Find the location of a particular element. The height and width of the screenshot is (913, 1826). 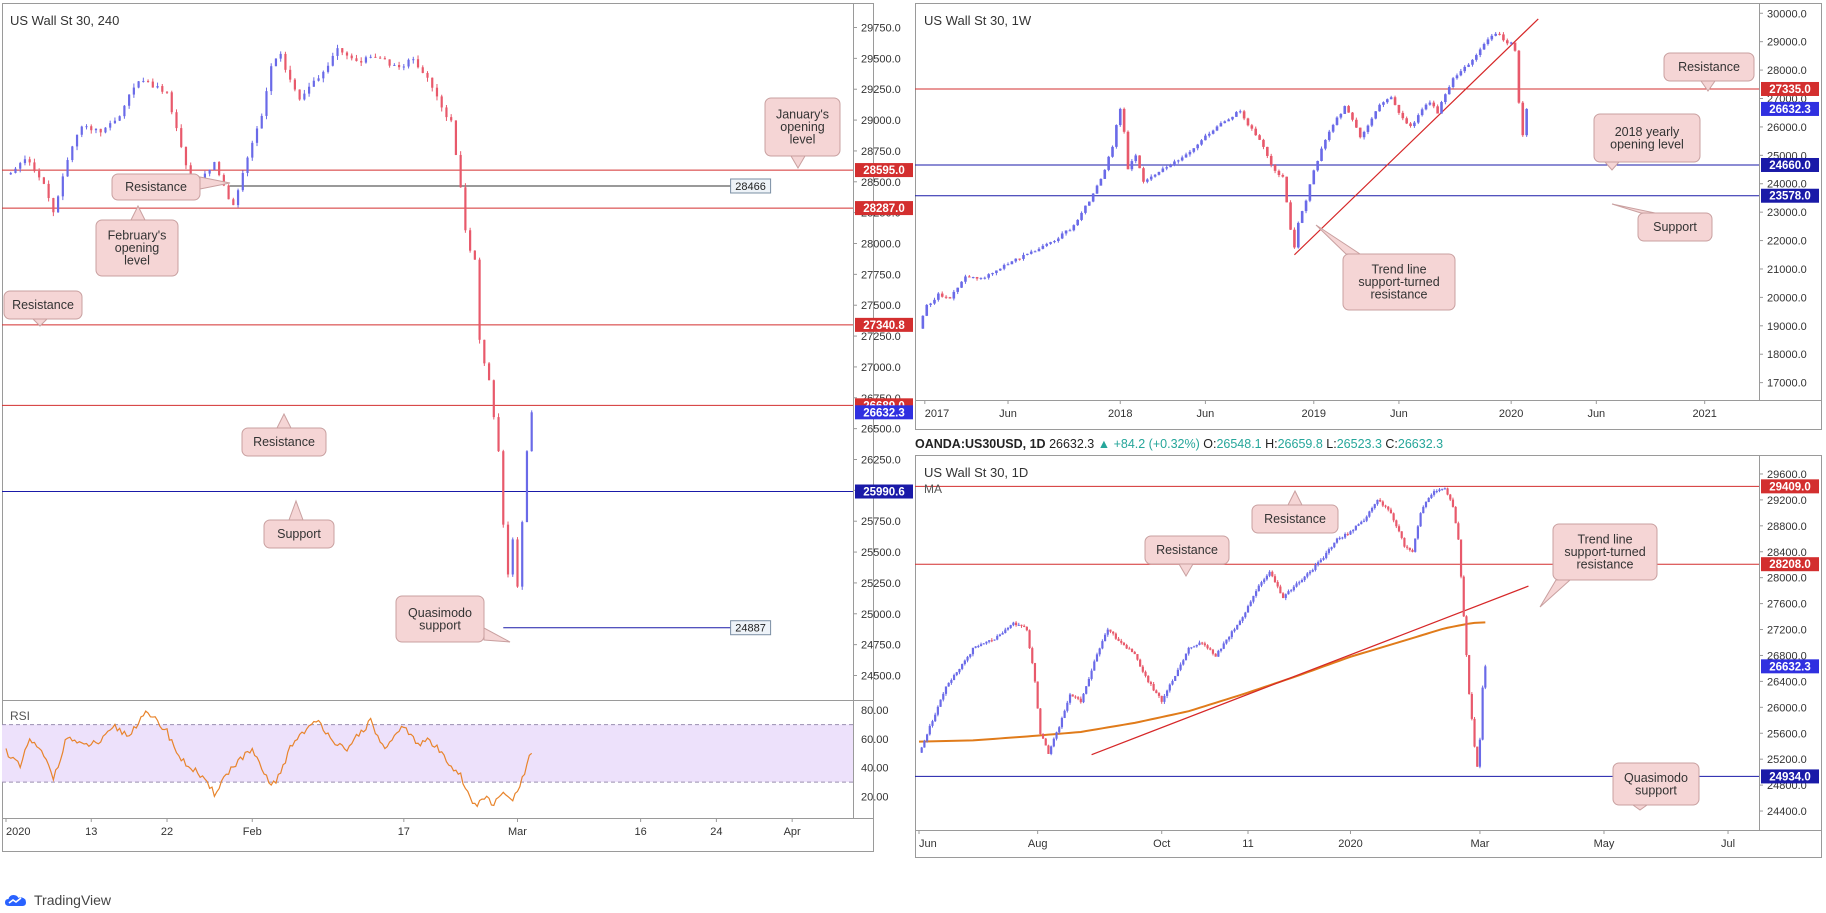

y-tick-label: 19000.0 is located at coordinates (1787, 327).